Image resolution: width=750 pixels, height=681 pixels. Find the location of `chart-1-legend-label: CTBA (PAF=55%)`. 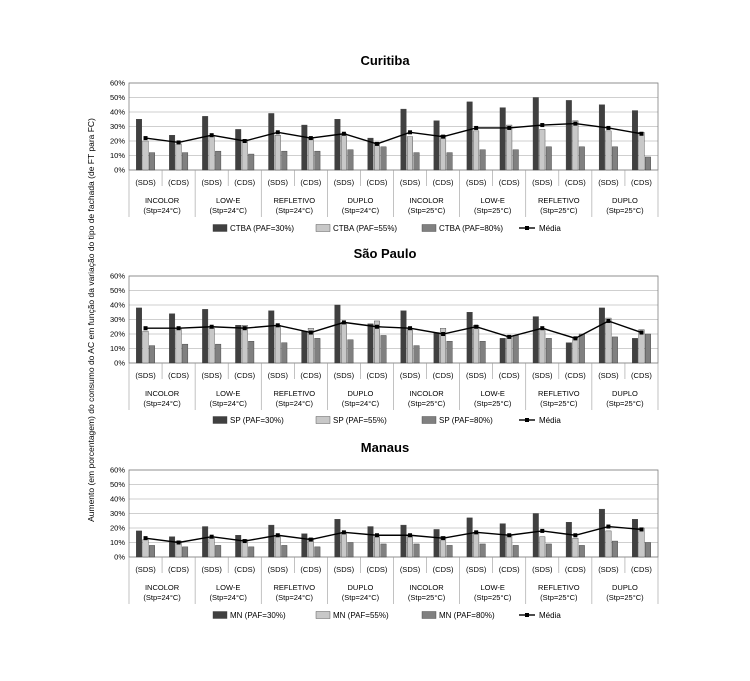

chart-1-legend-label: CTBA (PAF=55%) is located at coordinates (365, 228).